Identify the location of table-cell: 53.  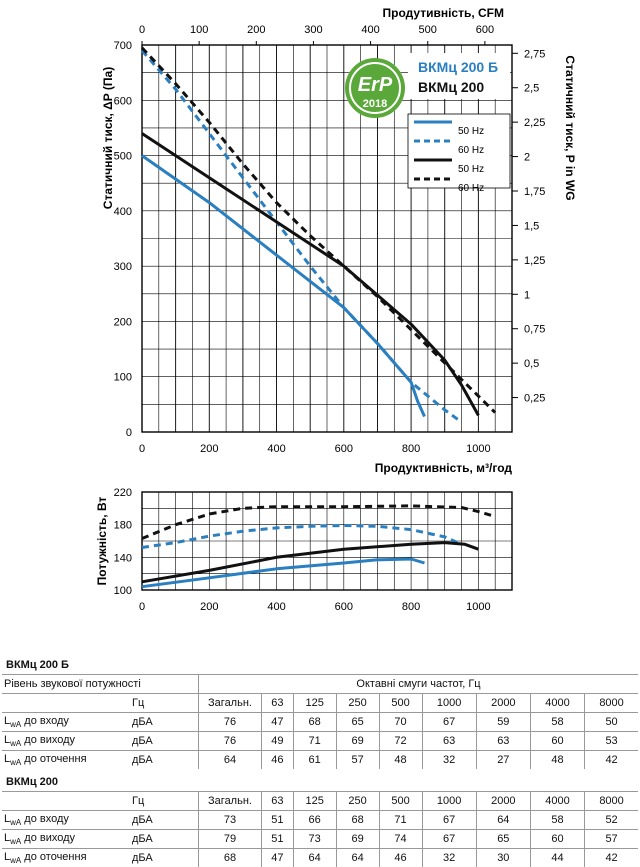
(611, 741).